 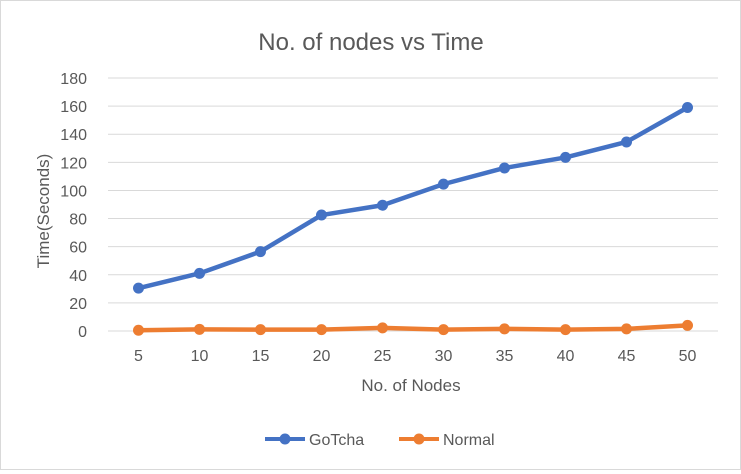 What do you see at coordinates (200, 356) in the screenshot?
I see `x-tick-label: 10` at bounding box center [200, 356].